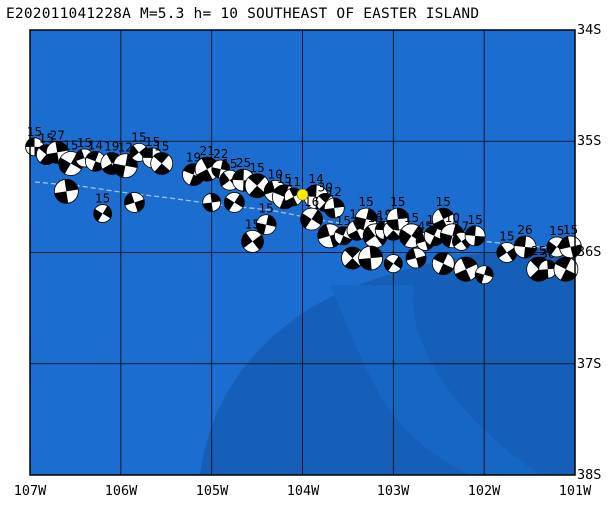 This screenshot has height=505, width=616. I want to click on depth-label: 30, so click(325, 187).